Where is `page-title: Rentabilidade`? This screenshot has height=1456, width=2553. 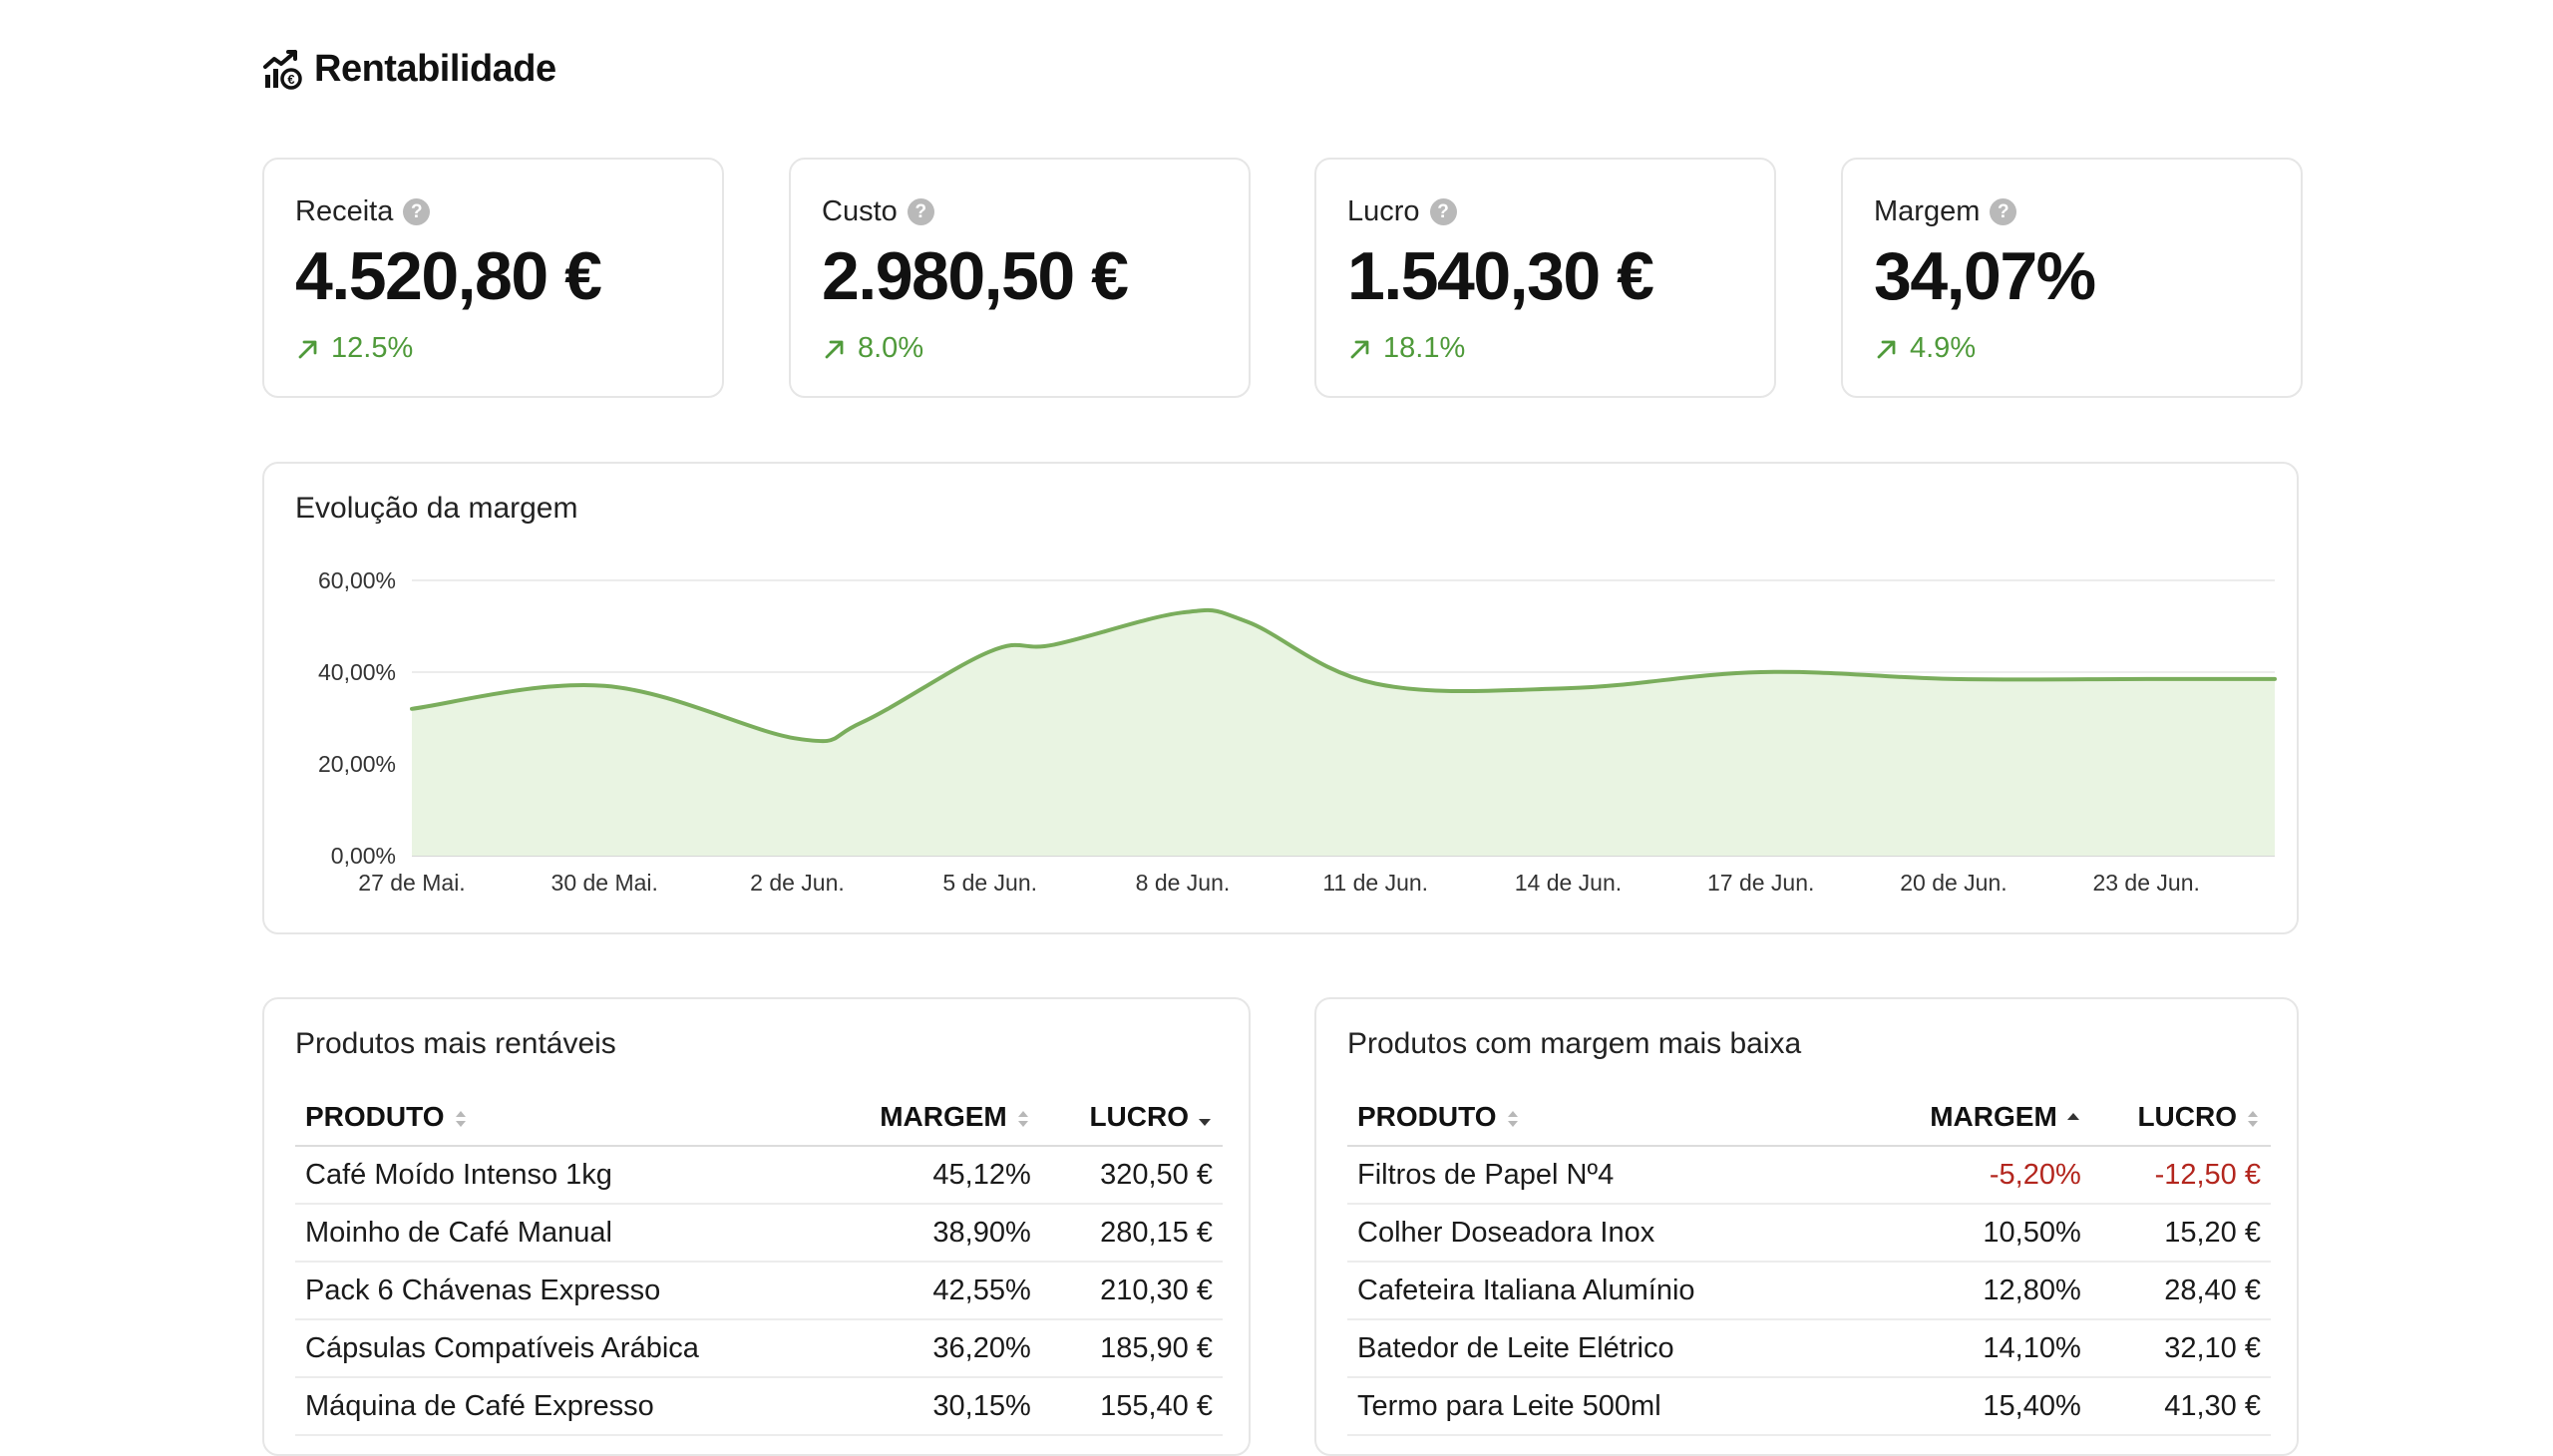
page-title: Rentabilidade is located at coordinates (435, 69).